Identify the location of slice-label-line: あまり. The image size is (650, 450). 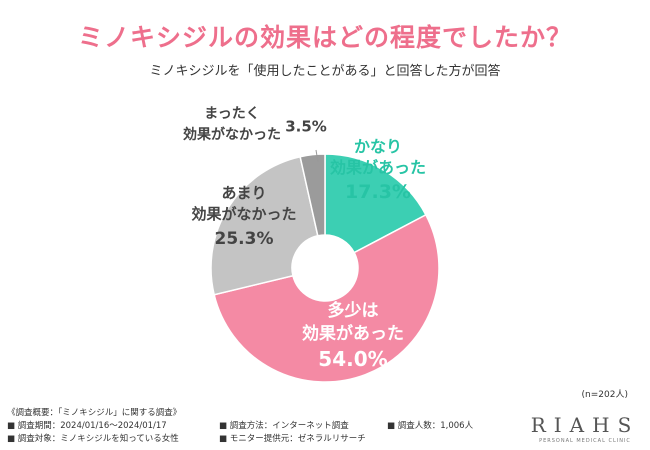
(243, 193).